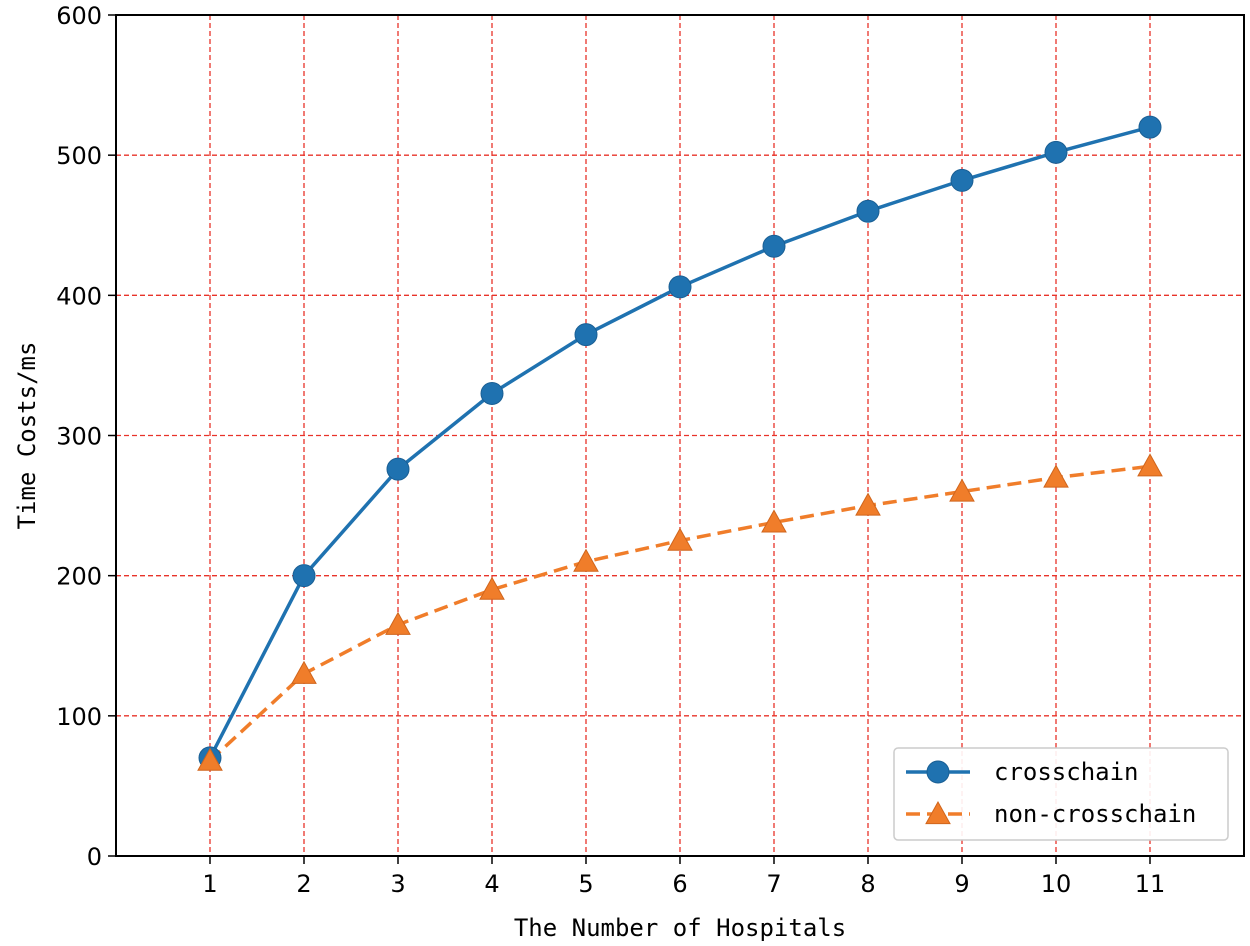  What do you see at coordinates (27, 436) in the screenshot?
I see `y-axis-label: Time Costs/ms` at bounding box center [27, 436].